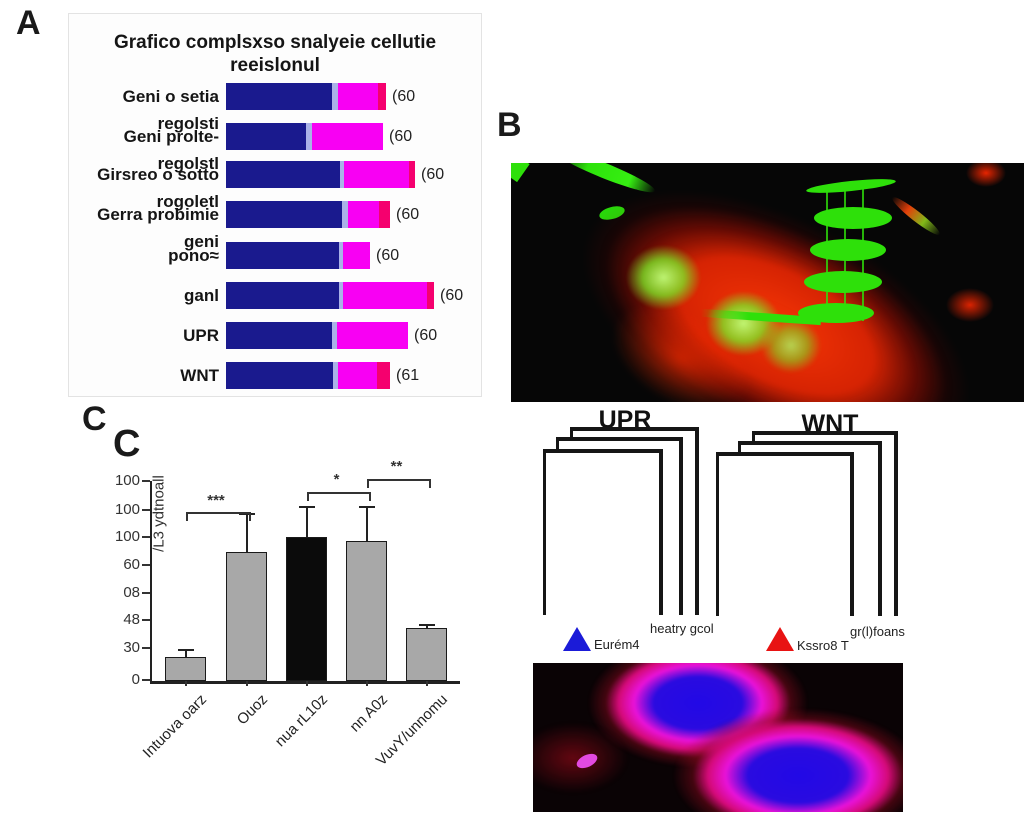 This screenshot has width=1024, height=839. What do you see at coordinates (174, 726) in the screenshot?
I see `x-axis-label: Intuova oarz` at bounding box center [174, 726].